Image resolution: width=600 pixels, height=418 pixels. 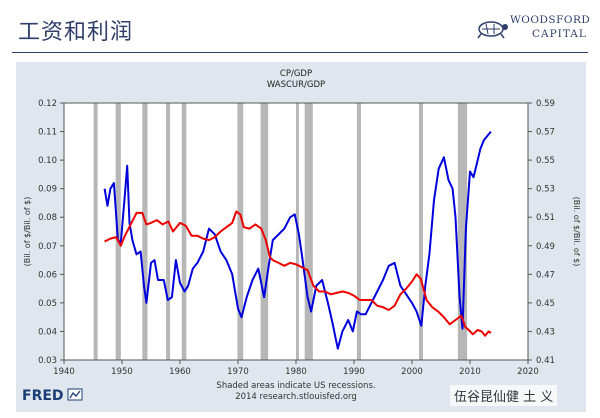 I want to click on company-logo: WOODSFORD CAPITAL, so click(x=533, y=29).